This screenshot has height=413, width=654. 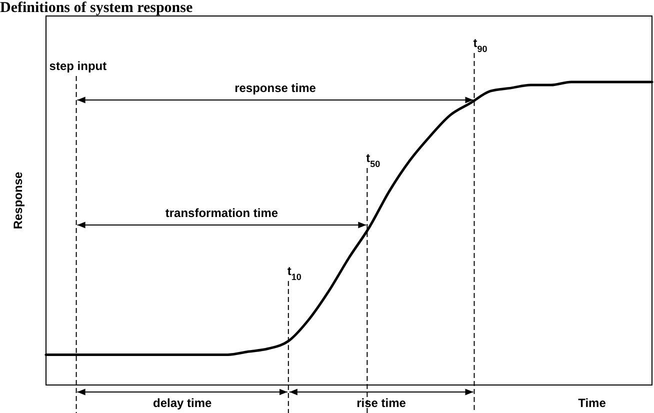 I want to click on annotation: transformation time, so click(x=221, y=213).